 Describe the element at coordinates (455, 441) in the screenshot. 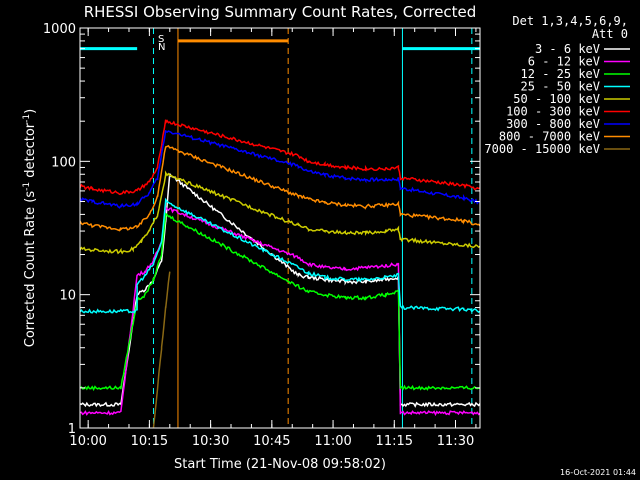

I see `x-tick-label-6: 11:30` at that location.